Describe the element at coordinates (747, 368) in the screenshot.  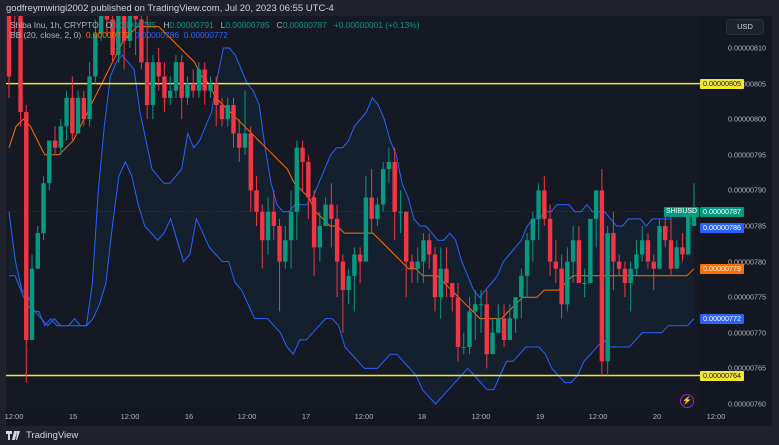
I see `price-tick: 0.00000765` at that location.